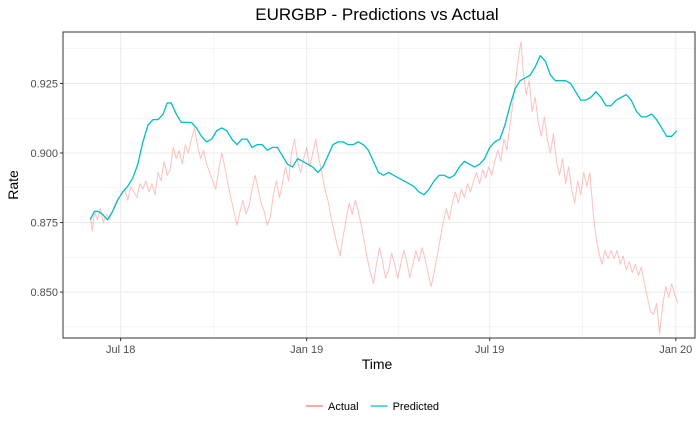 Image resolution: width=700 pixels, height=432 pixels. Describe the element at coordinates (44, 154) in the screenshot. I see `y-tick-label: 0.900` at that location.